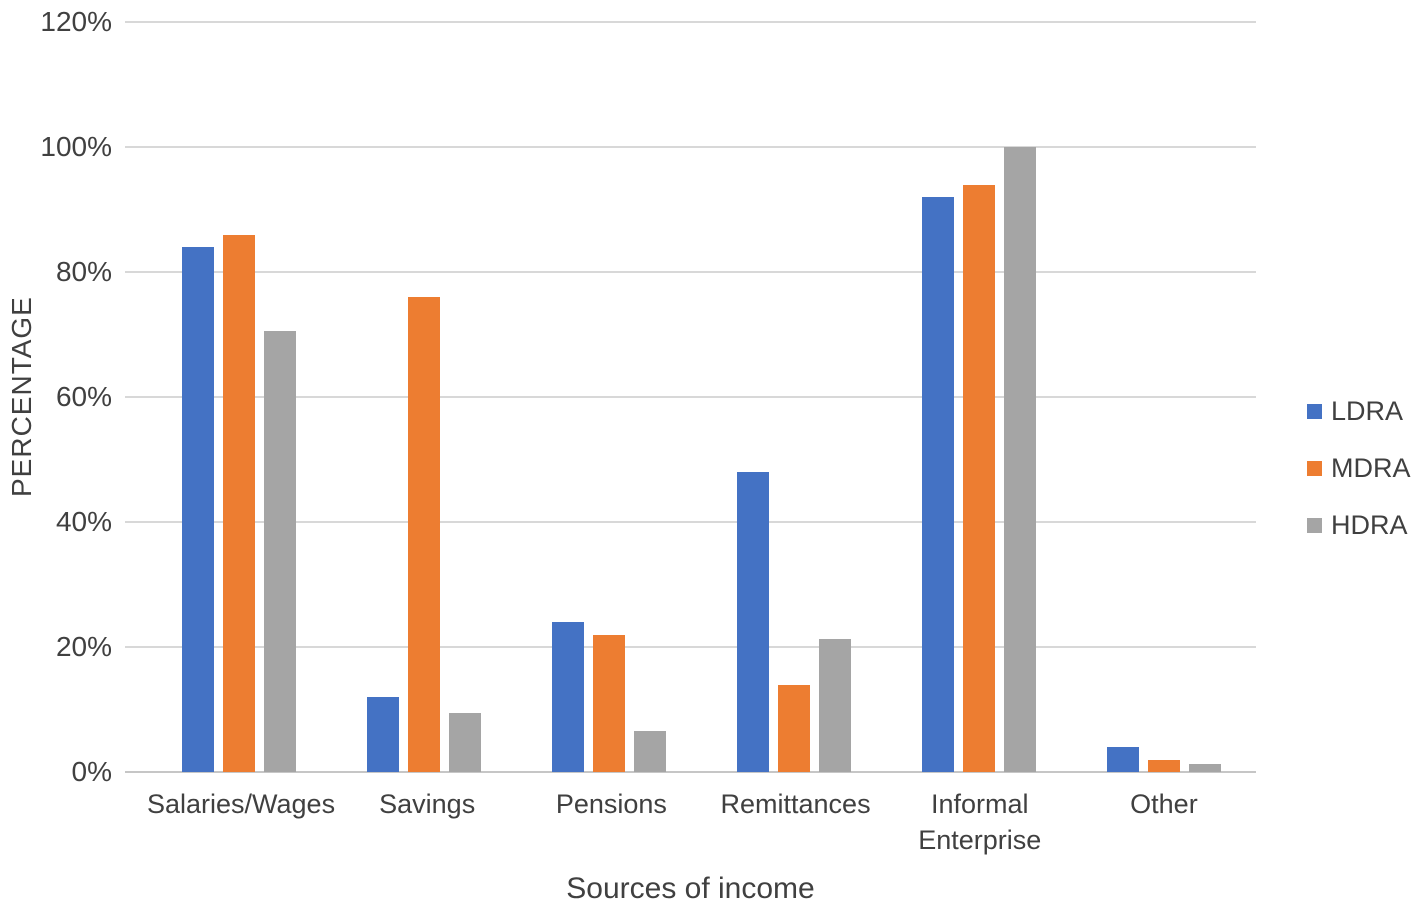 The height and width of the screenshot is (912, 1417). What do you see at coordinates (427, 822) in the screenshot?
I see `x-category-slot-1: Savings` at bounding box center [427, 822].